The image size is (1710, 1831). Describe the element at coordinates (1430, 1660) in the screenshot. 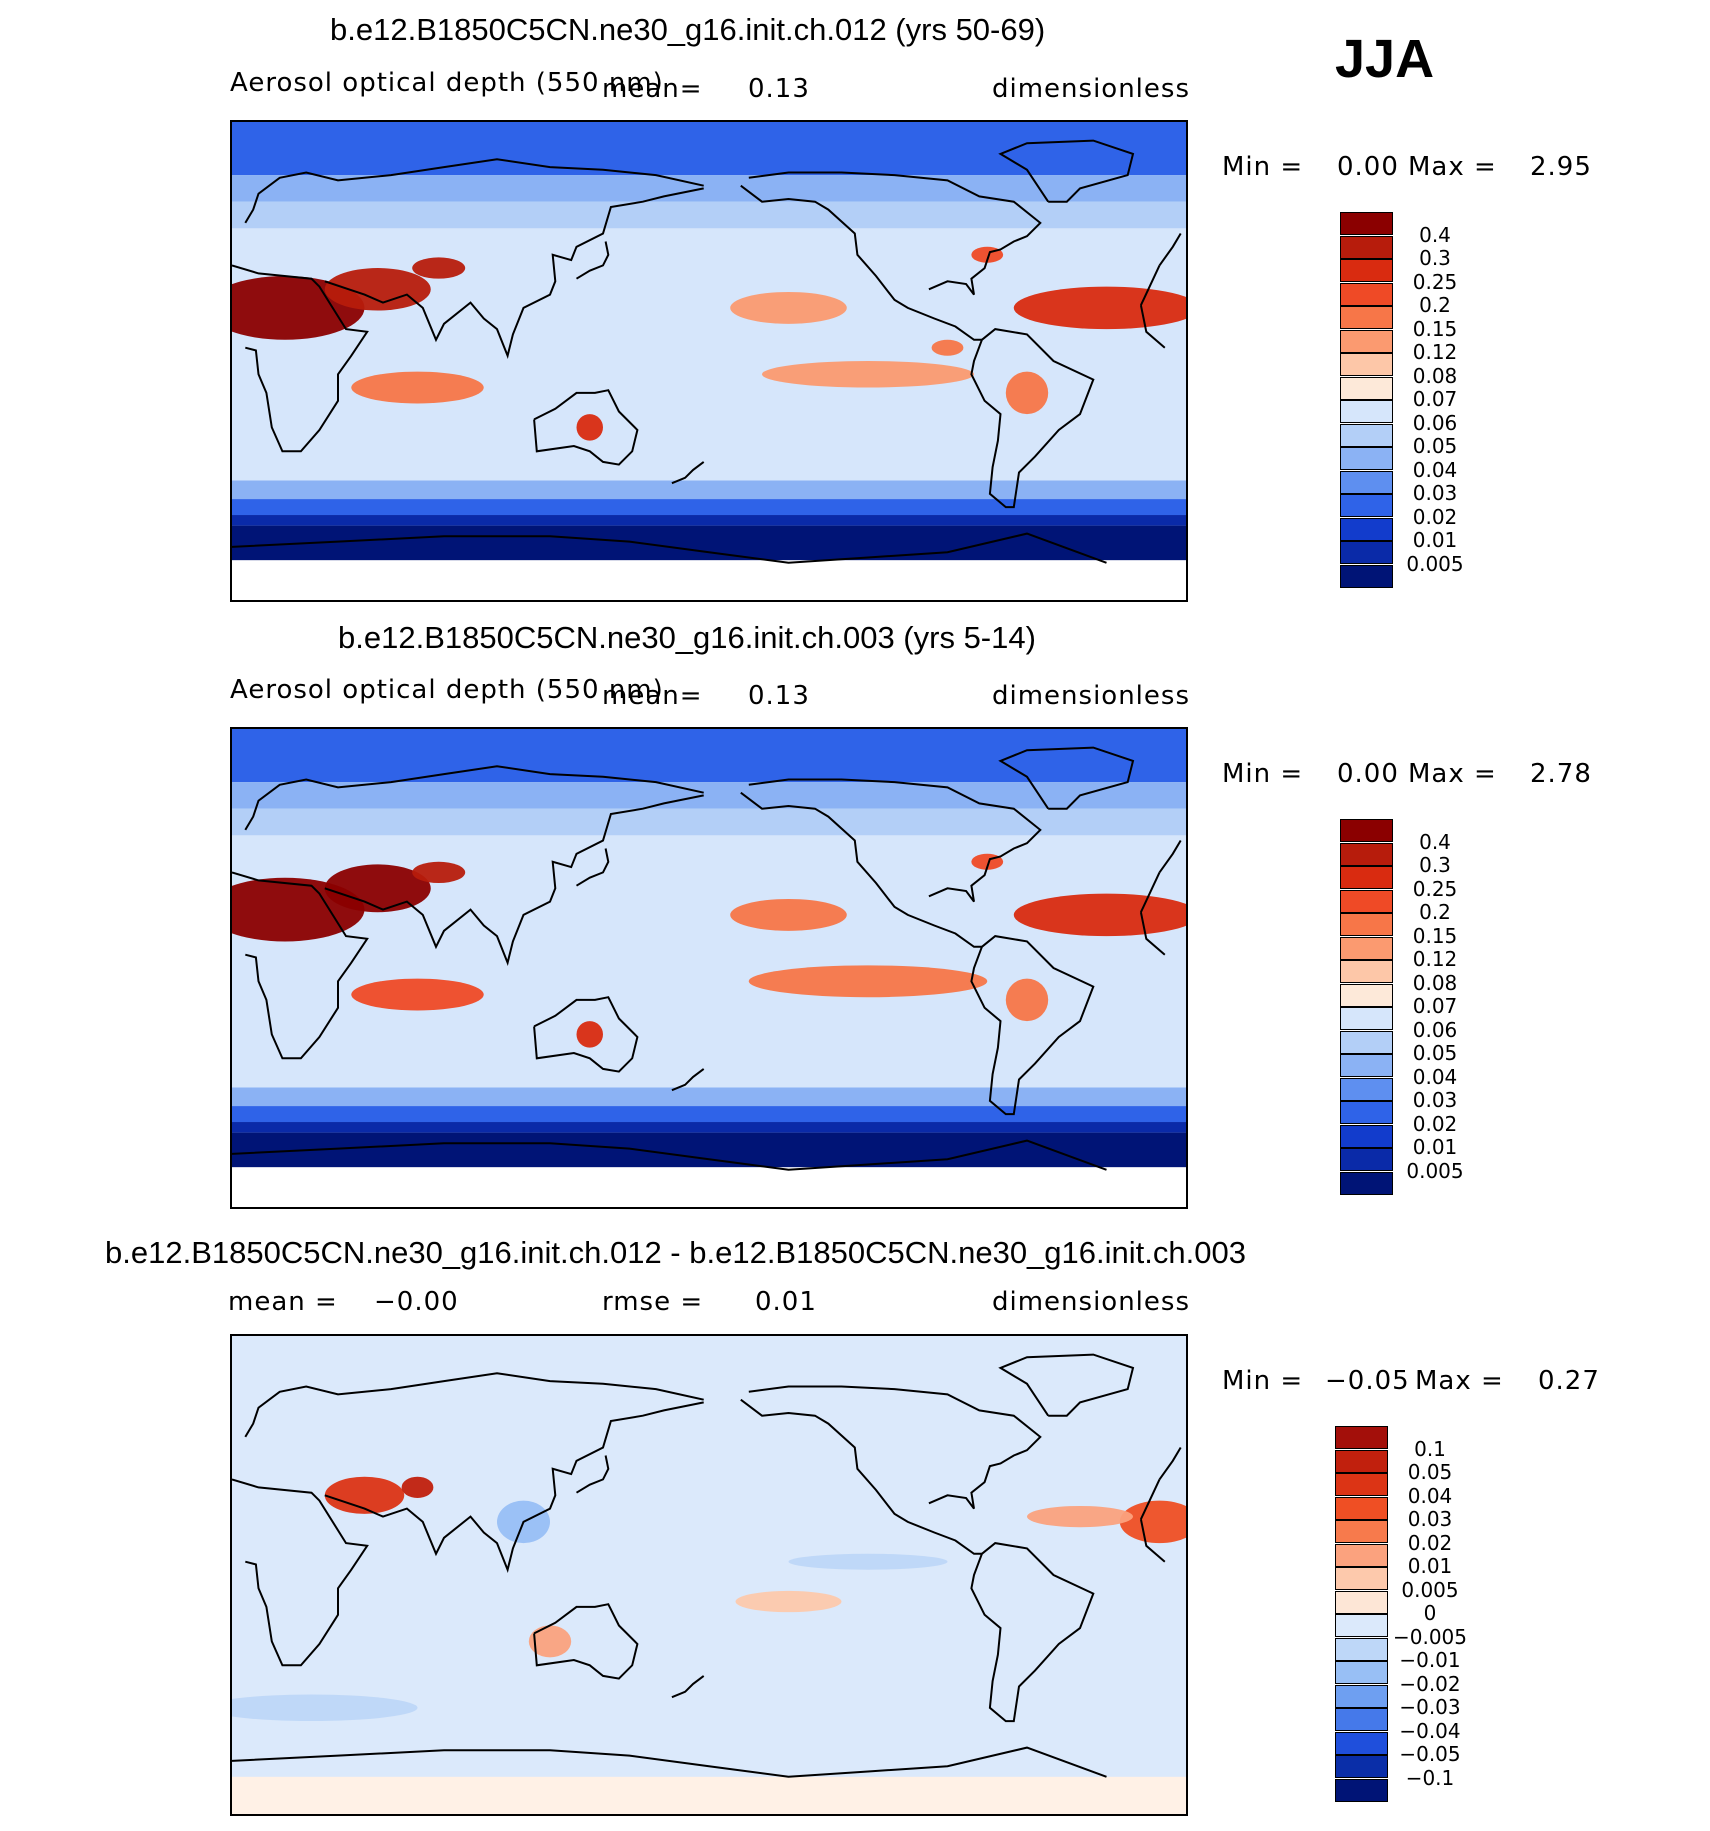

I see `colorbar-label: −0.01` at that location.